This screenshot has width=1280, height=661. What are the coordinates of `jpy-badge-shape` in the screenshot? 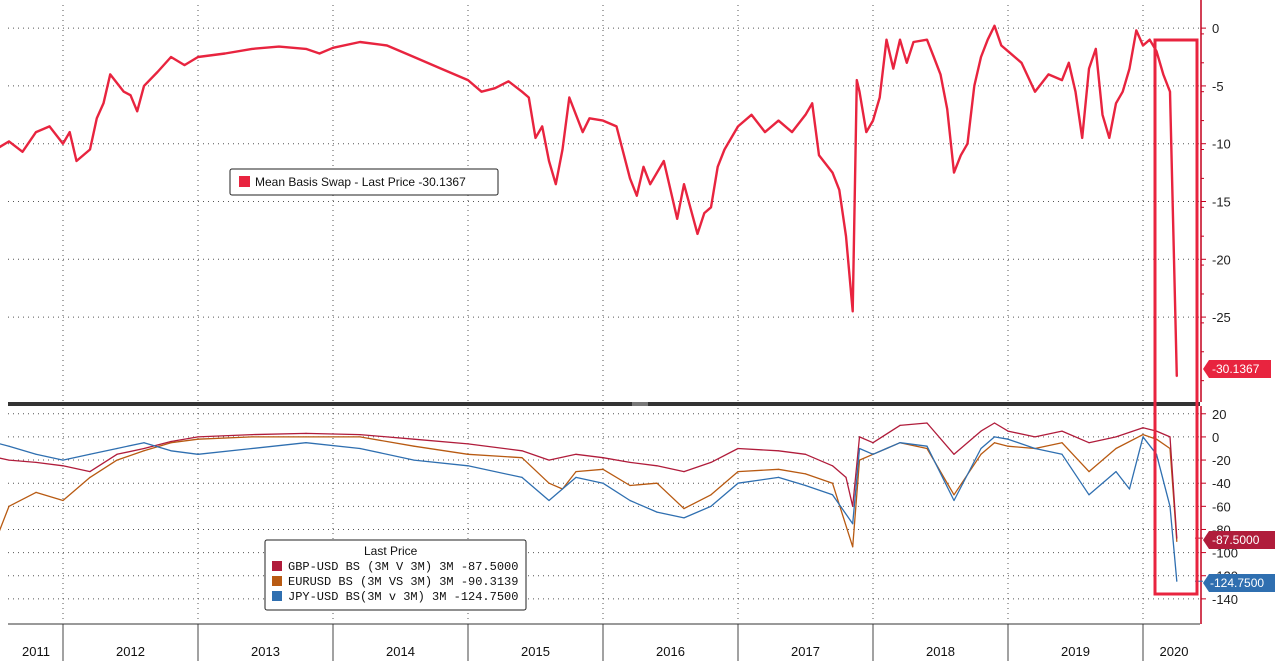 It's located at (1239, 583).